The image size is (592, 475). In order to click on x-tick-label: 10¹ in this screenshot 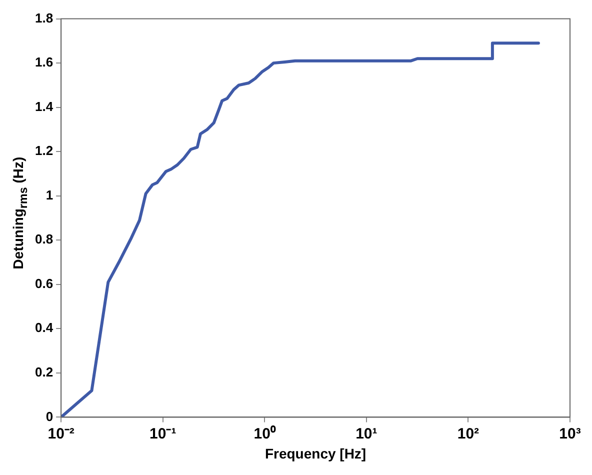, I will do `click(367, 433)`.